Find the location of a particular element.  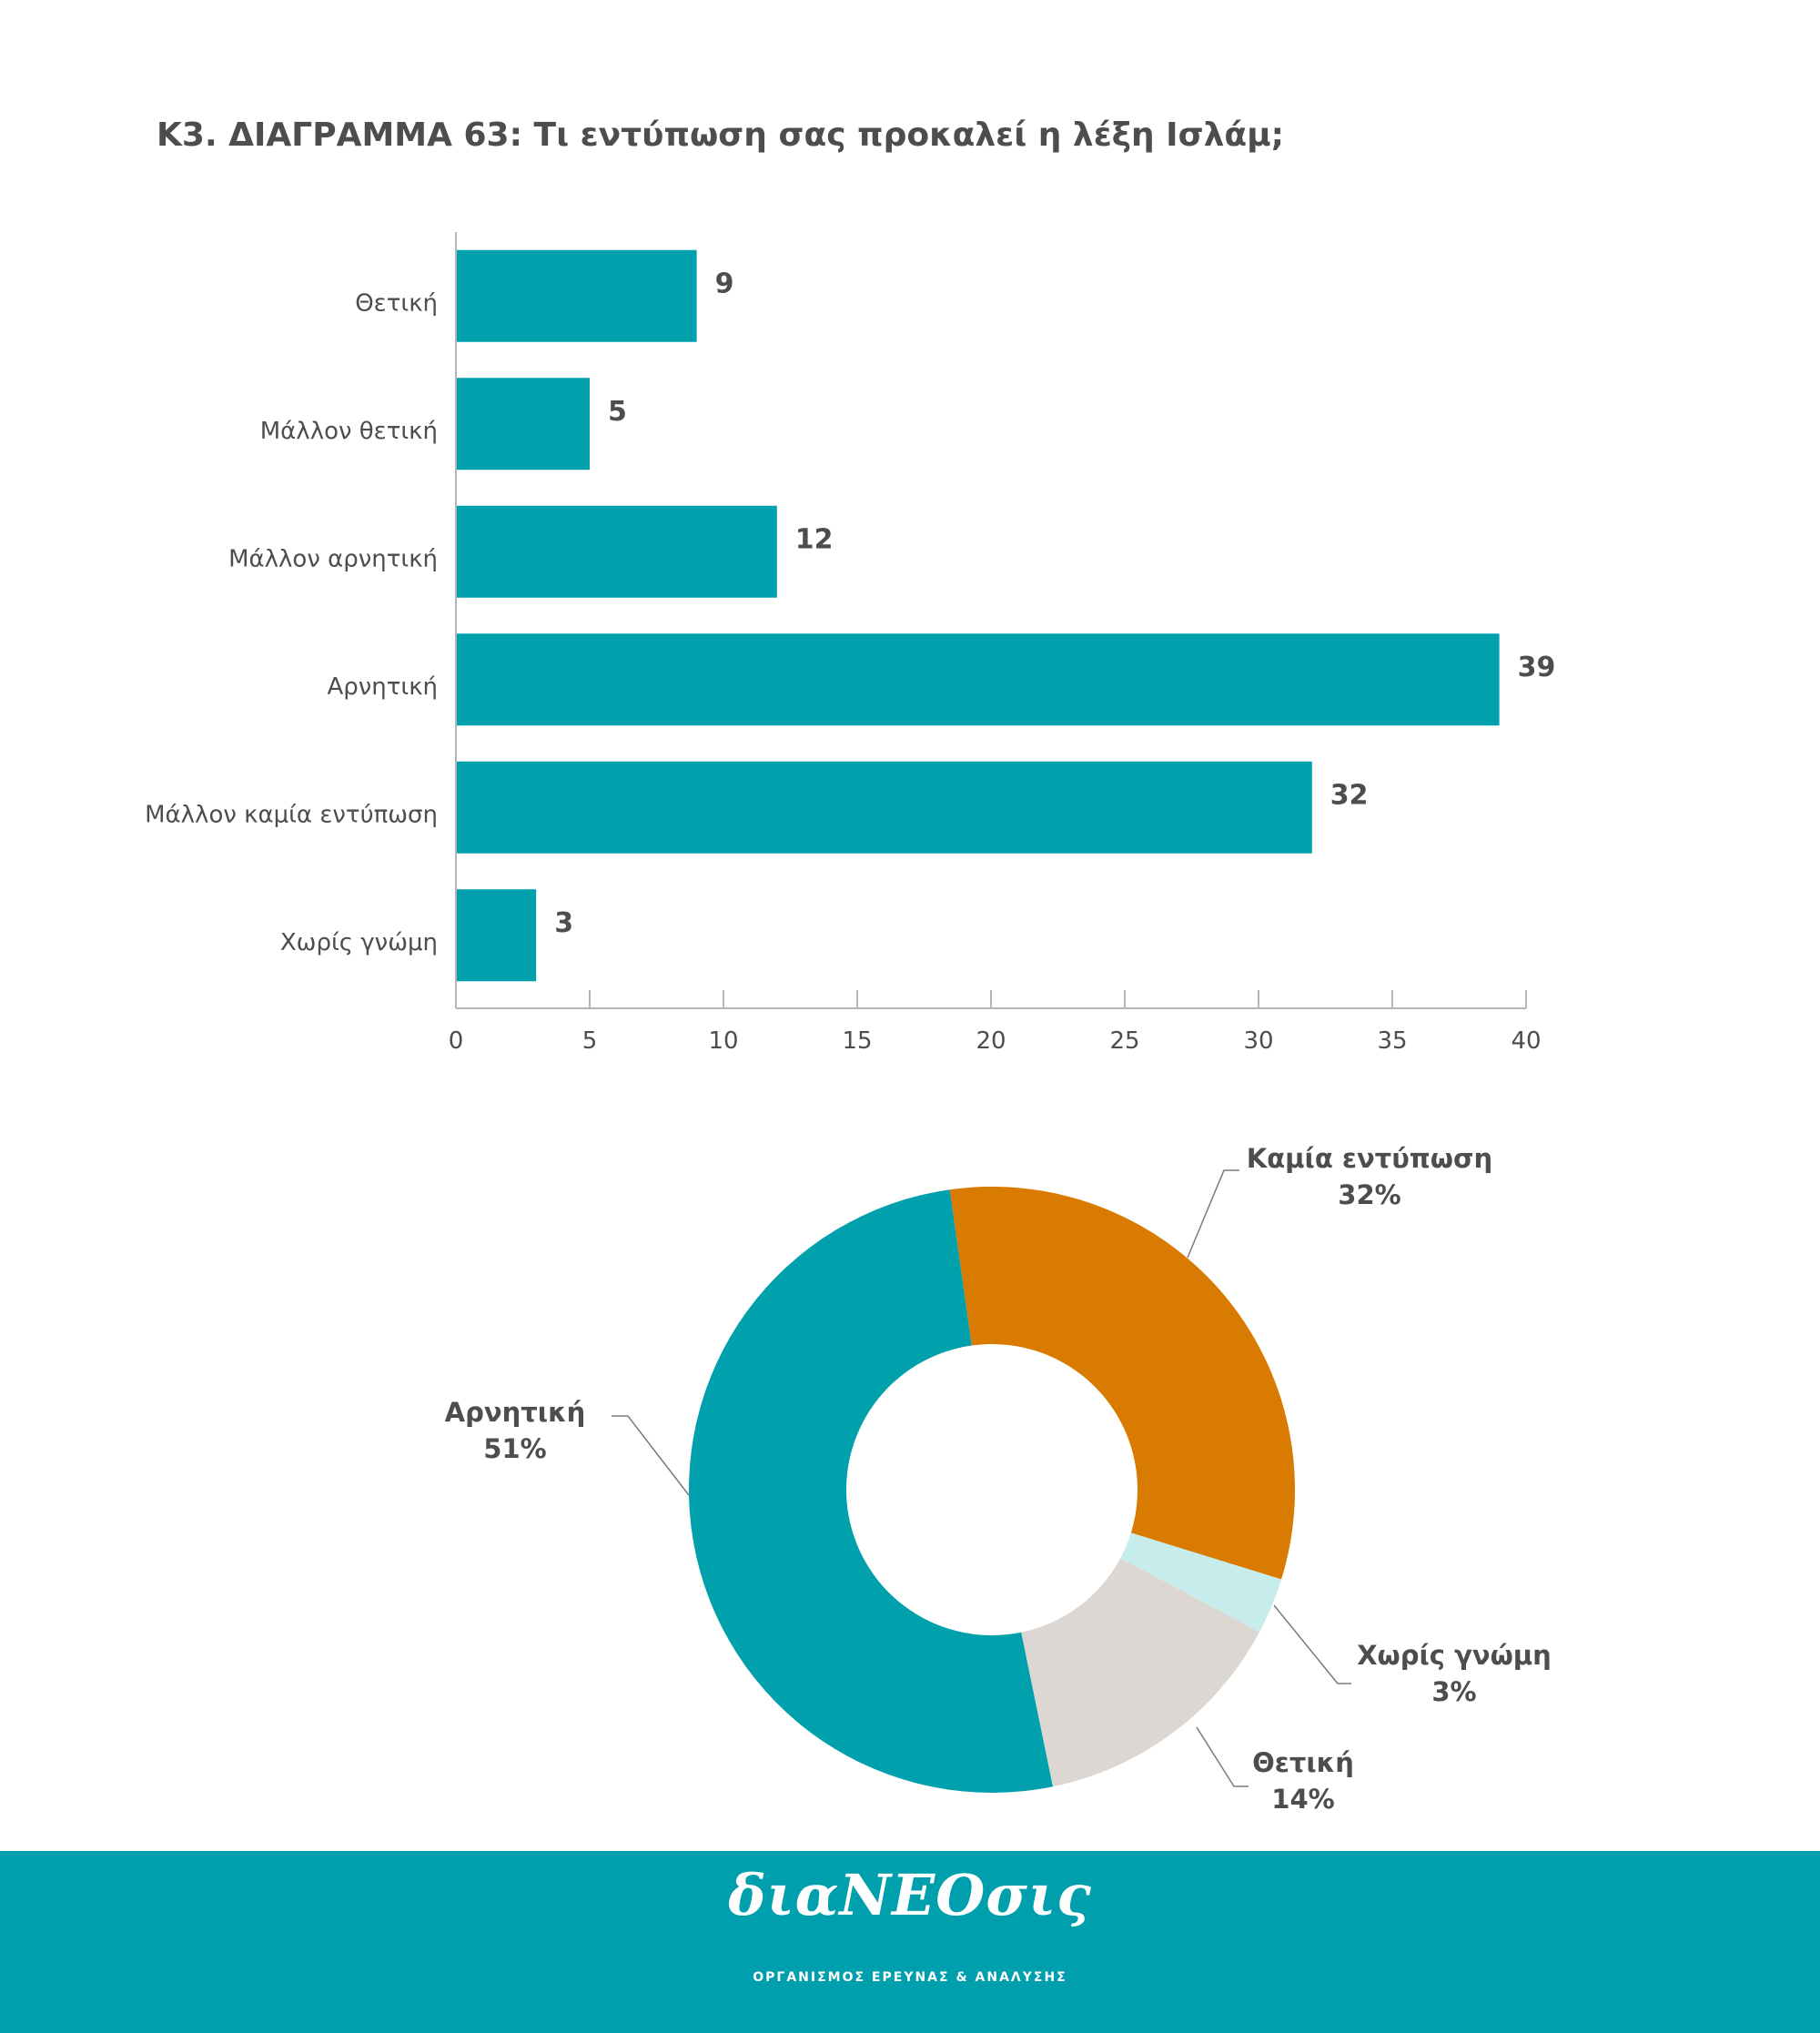

category-label: Μάλλον καμία εντύπωση is located at coordinates (292, 814).